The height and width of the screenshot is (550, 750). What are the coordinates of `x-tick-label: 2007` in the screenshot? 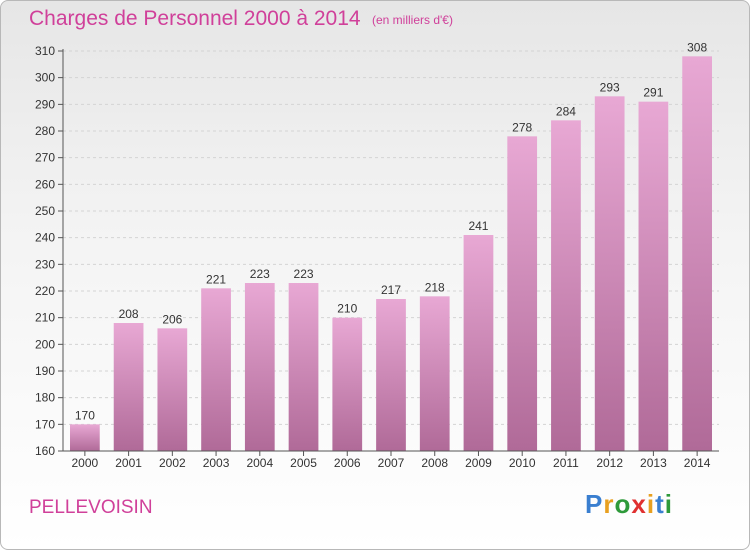 It's located at (391, 463).